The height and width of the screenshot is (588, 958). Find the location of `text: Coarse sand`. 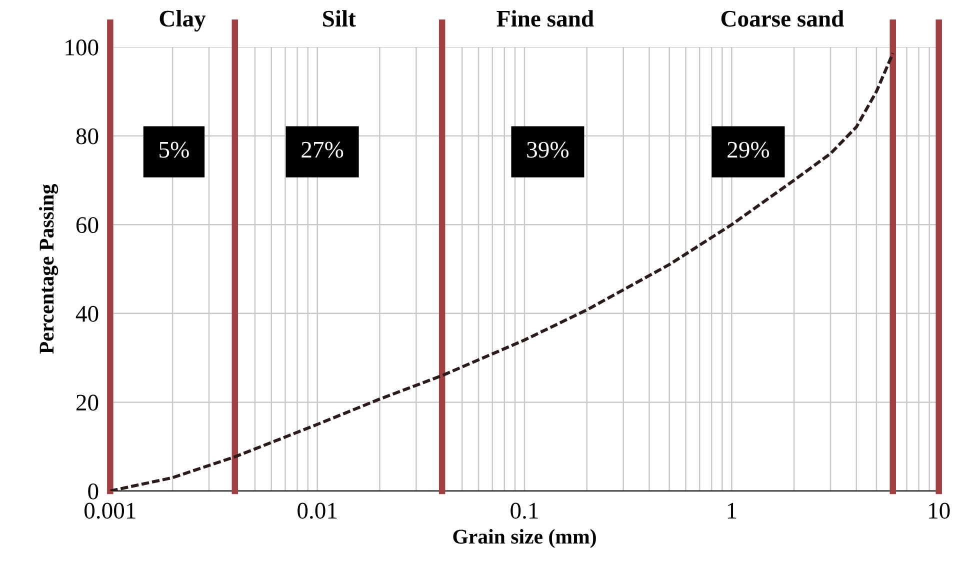

text: Coarse sand is located at coordinates (782, 18).